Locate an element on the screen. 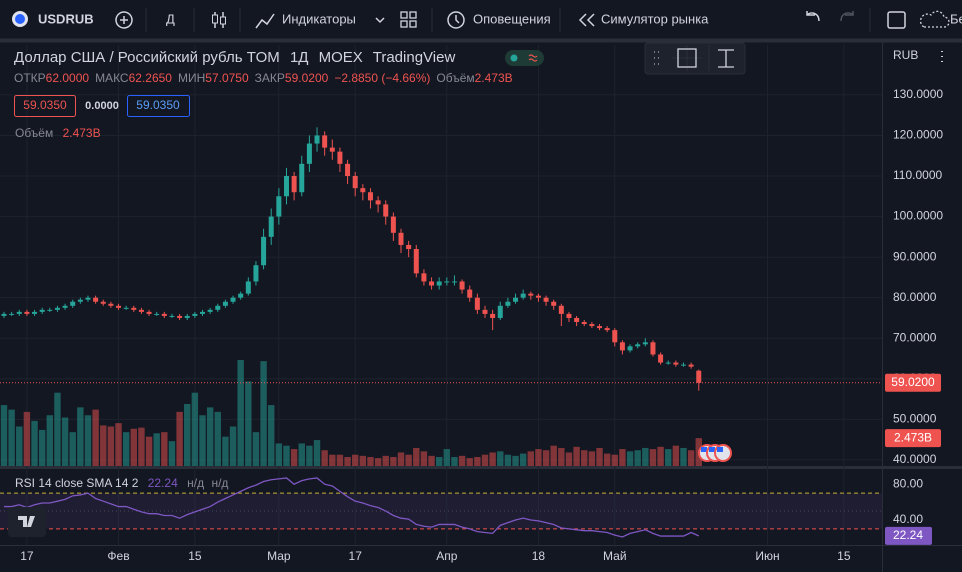  logo is located at coordinates (26, 521).